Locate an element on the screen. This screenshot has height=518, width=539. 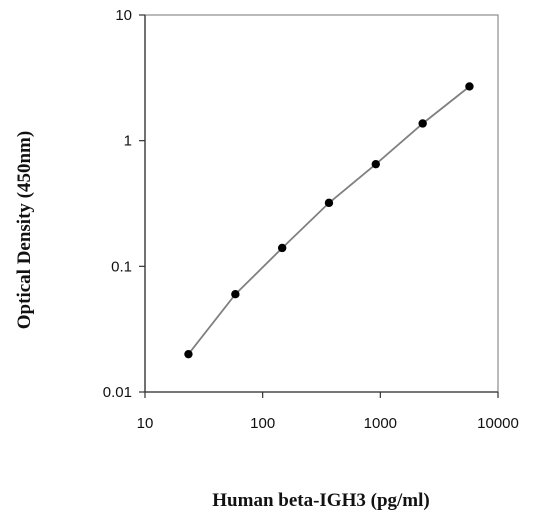
x-axis-title: Human beta-IGH3 (pg/ml) is located at coordinates (320, 500).